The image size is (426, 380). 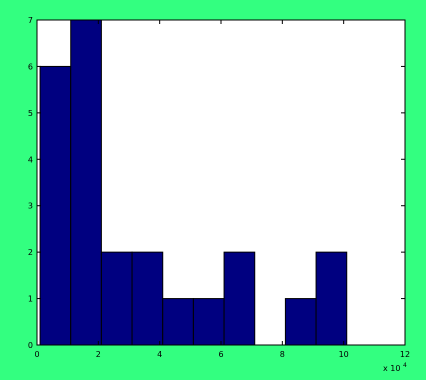 What do you see at coordinates (36, 354) in the screenshot?
I see `x-tick-label-0: 0` at bounding box center [36, 354].